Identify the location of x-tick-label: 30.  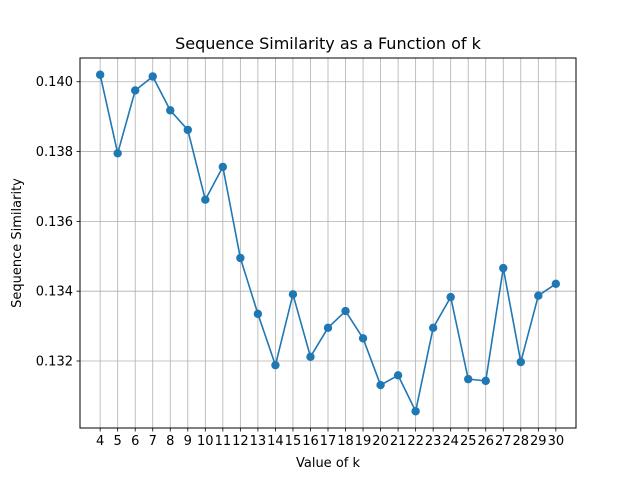
(556, 441).